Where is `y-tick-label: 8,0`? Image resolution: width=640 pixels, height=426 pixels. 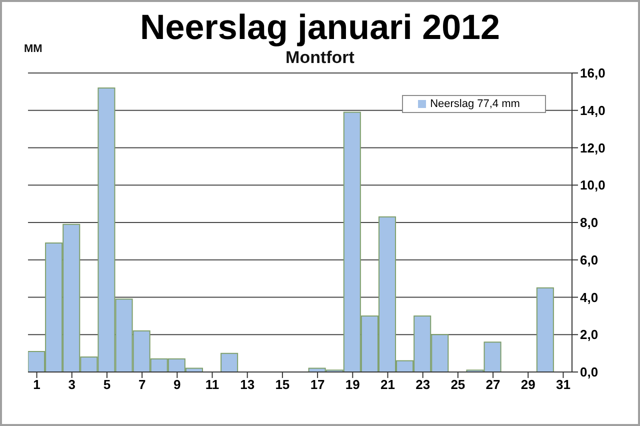 y-tick-label: 8,0 is located at coordinates (589, 222).